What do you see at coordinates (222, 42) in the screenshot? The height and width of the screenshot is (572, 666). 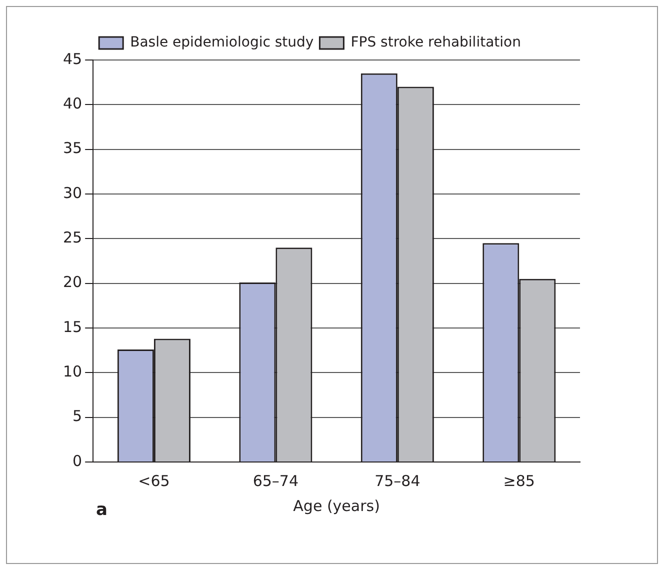 I see `legend-label: Basle epidemiologic study` at bounding box center [222, 42].